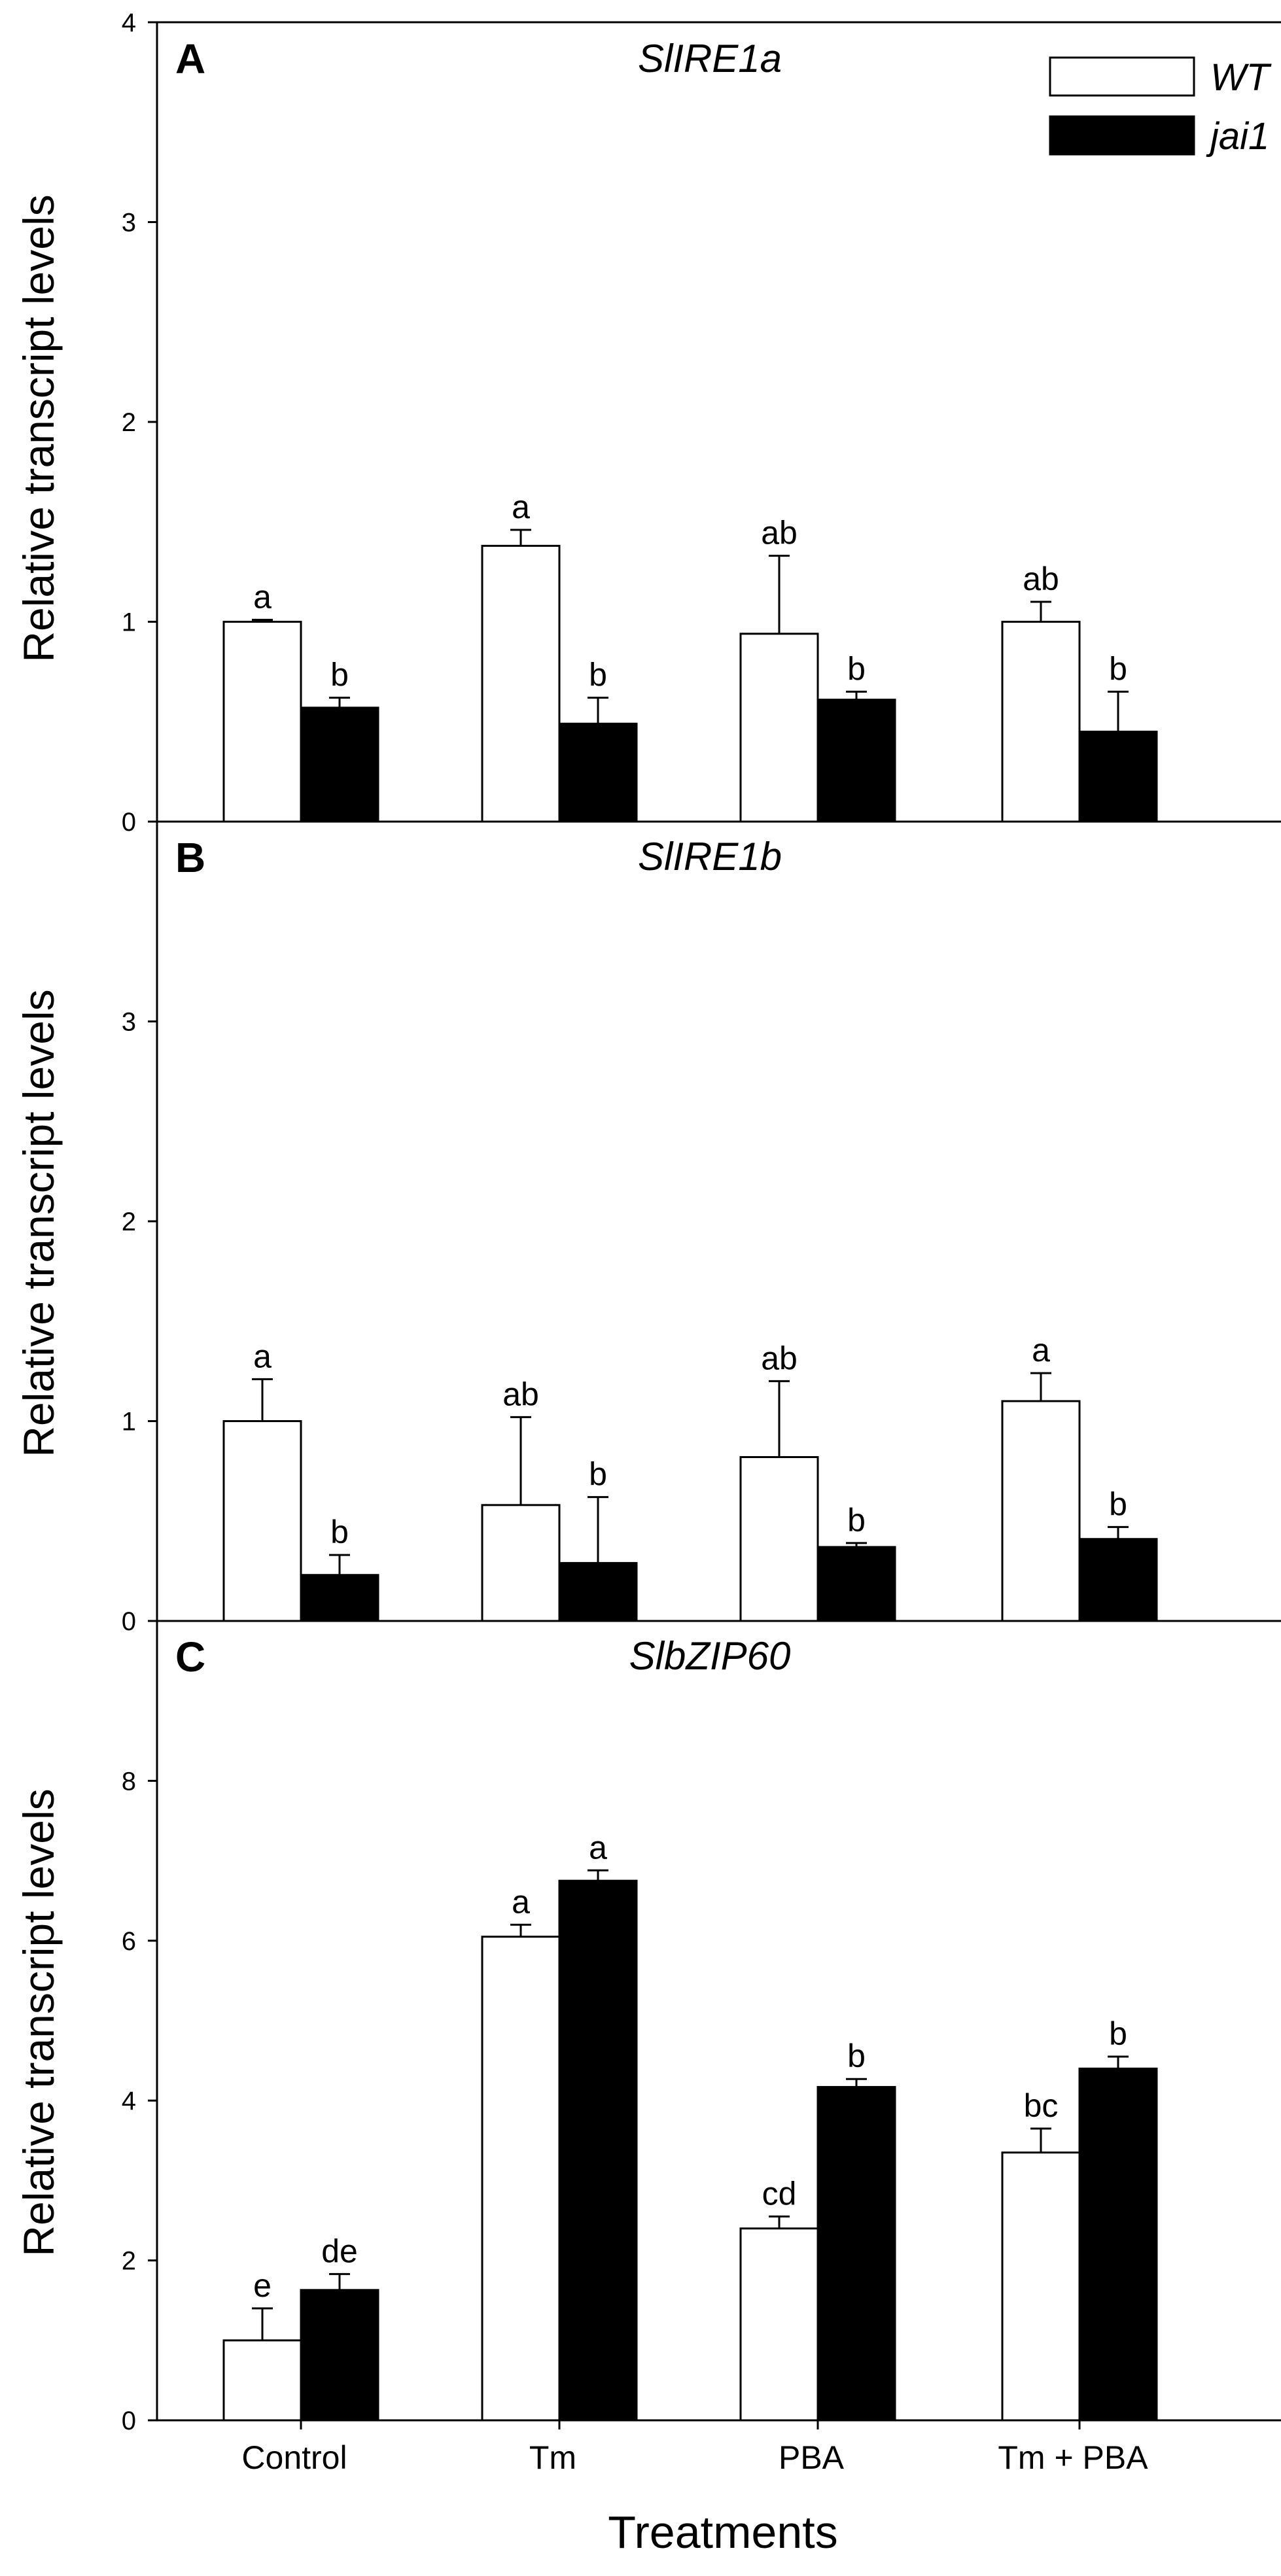 The width and height of the screenshot is (1281, 2576). What do you see at coordinates (38, 428) in the screenshot?
I see `panel-a-ylabel: Relative transcript levels` at bounding box center [38, 428].